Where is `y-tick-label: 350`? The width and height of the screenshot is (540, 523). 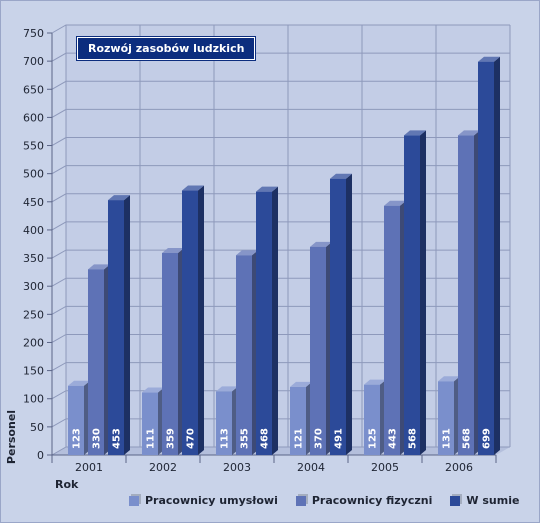 y-tick-label: 350 is located at coordinates (33, 258).